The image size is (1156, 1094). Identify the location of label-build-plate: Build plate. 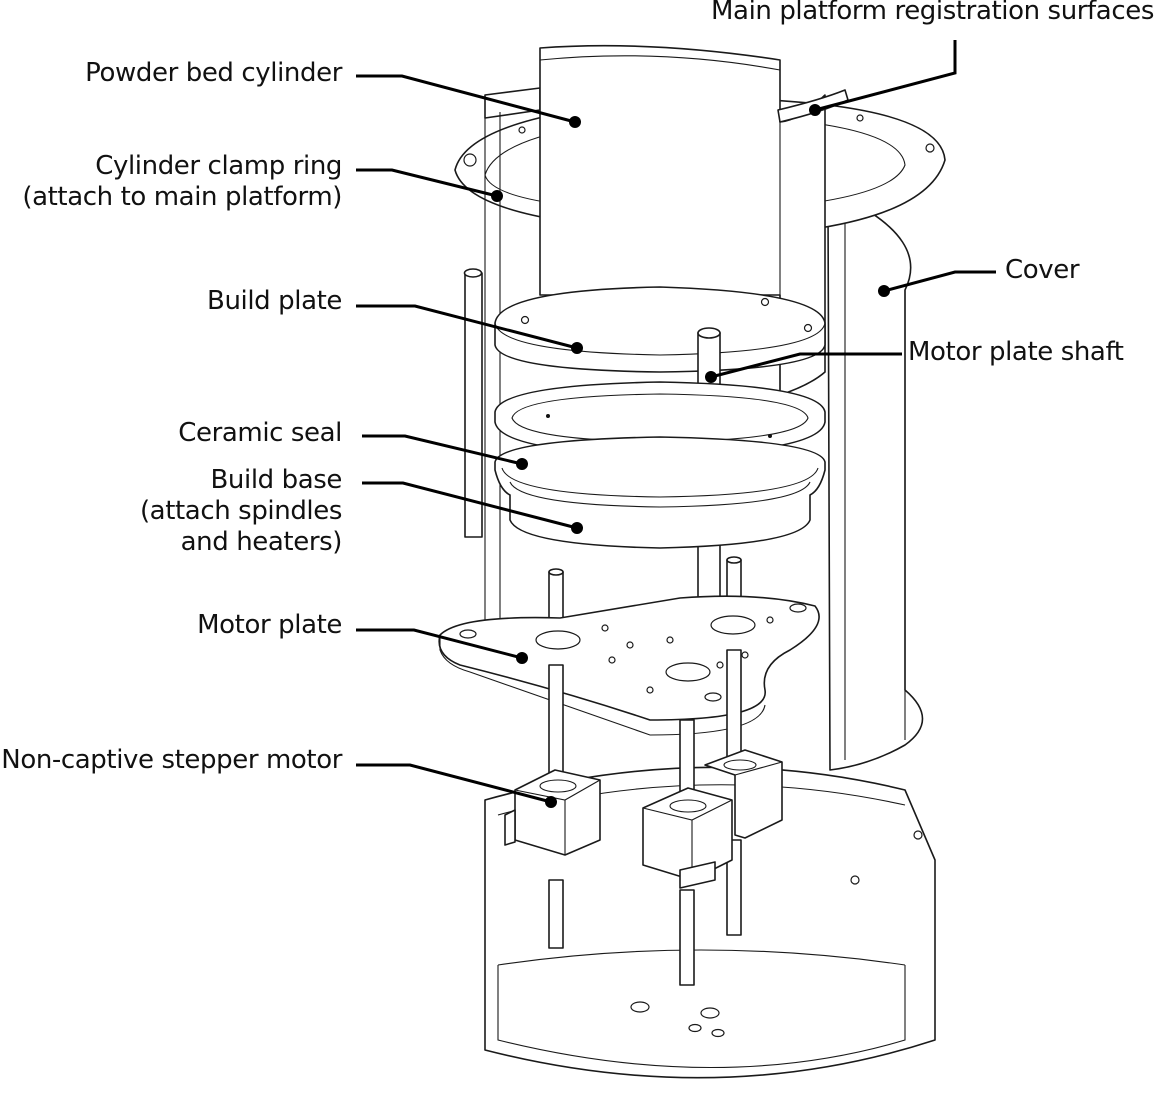
(274, 301).